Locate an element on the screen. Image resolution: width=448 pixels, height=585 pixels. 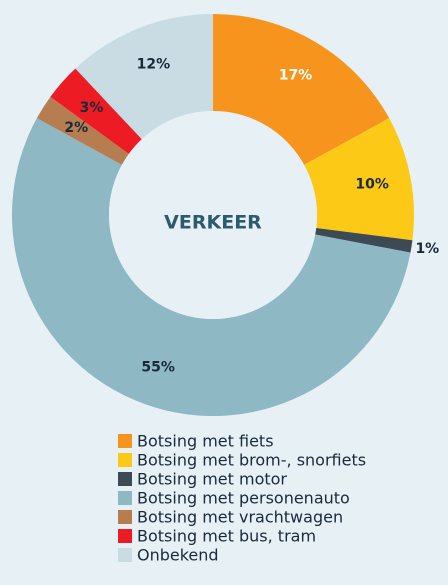
value-label: 1% is located at coordinates (427, 249).